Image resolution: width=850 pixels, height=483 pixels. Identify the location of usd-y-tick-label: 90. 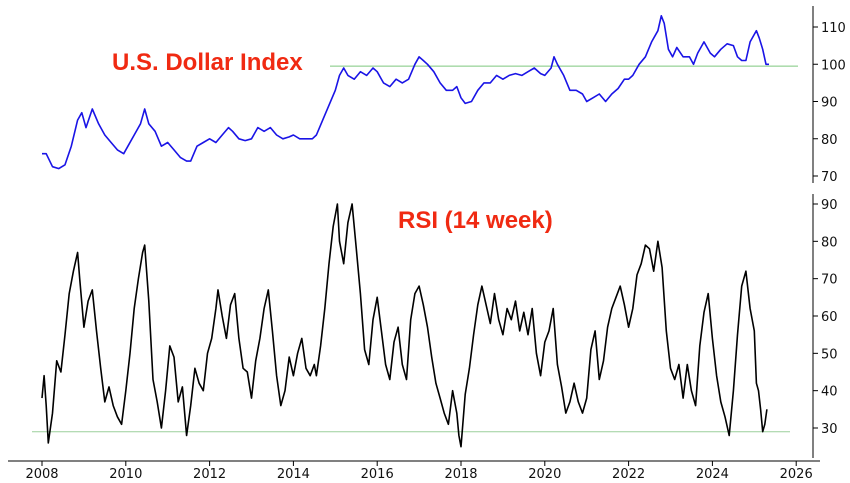
(829, 103).